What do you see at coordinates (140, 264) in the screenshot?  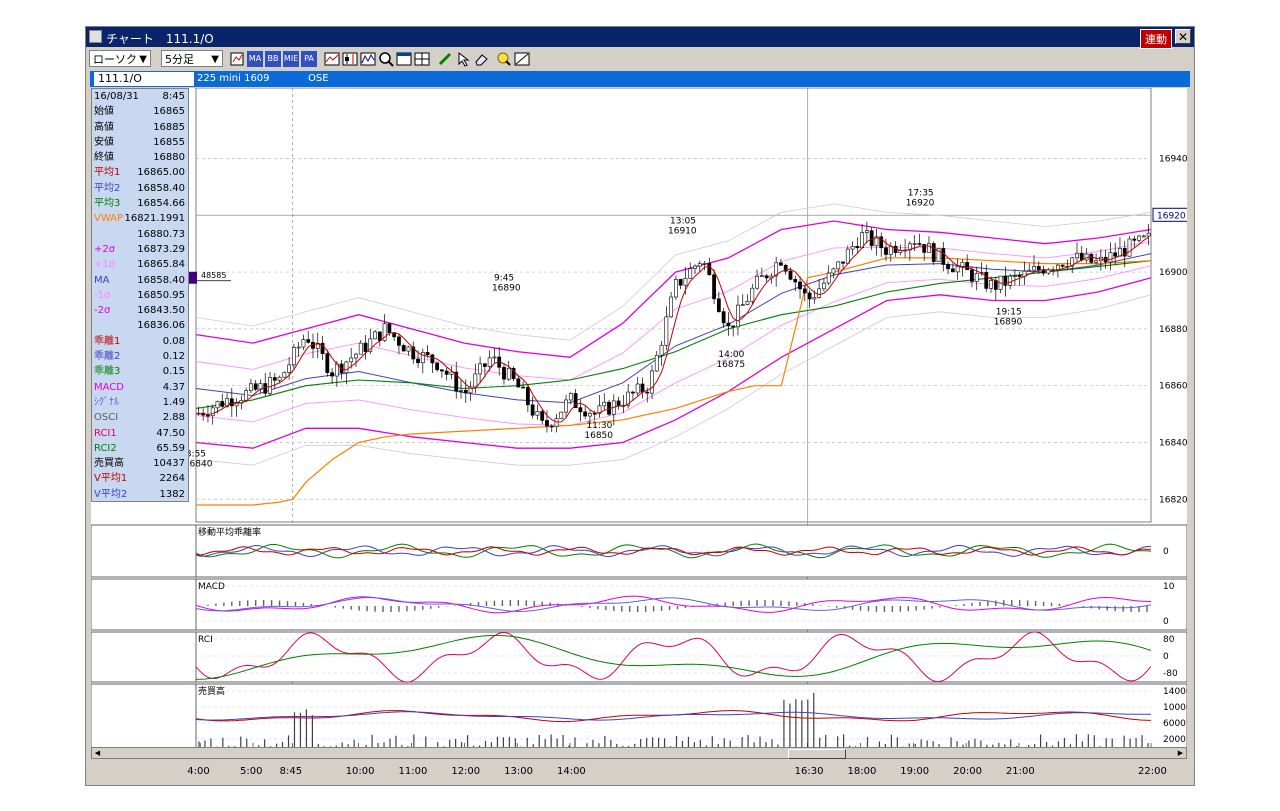 I see `panel-row: +1σ 16865.84` at bounding box center [140, 264].